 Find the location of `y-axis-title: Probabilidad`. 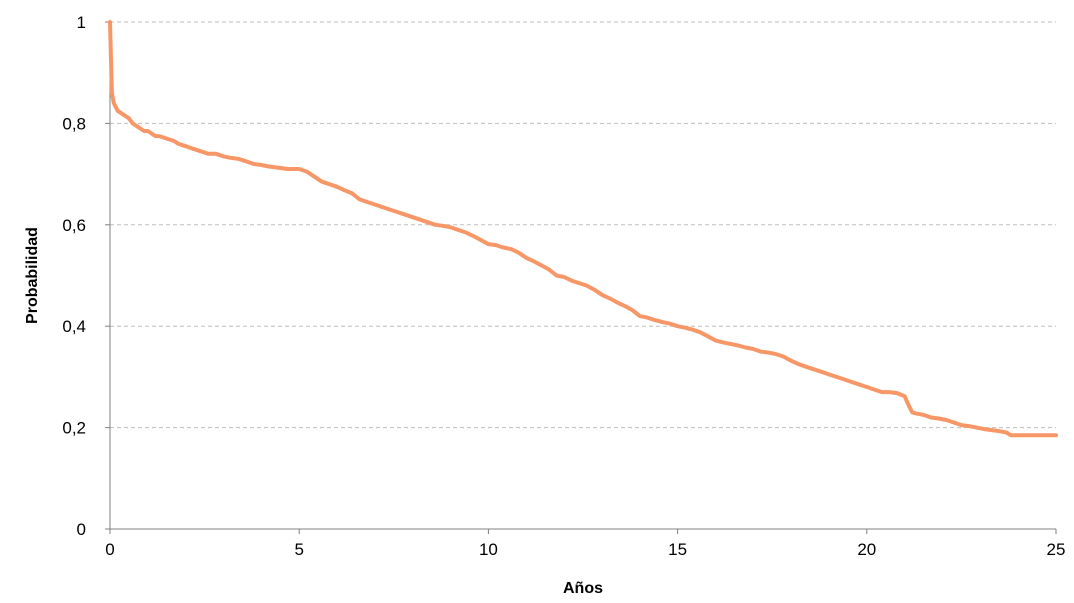

y-axis-title: Probabilidad is located at coordinates (32, 275).